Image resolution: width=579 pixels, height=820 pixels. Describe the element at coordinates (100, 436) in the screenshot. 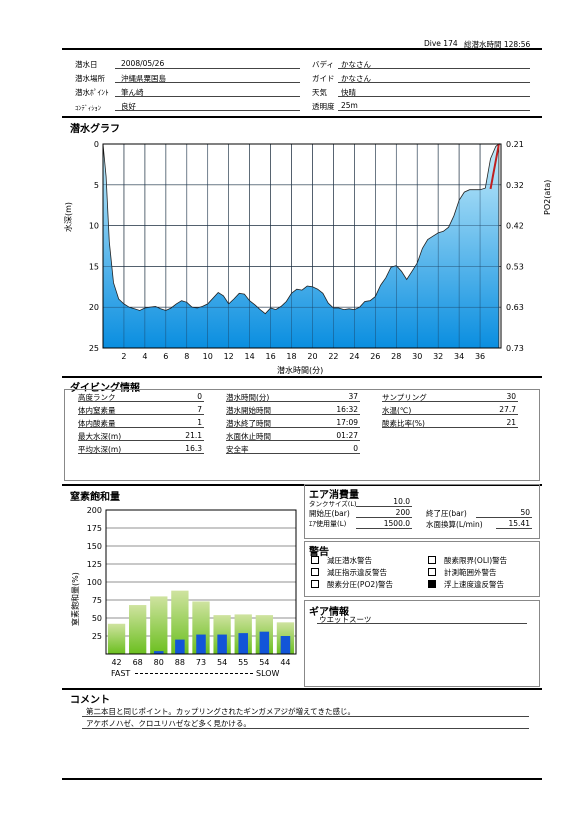

I see `diving-info-label: 最大水深(m)` at that location.